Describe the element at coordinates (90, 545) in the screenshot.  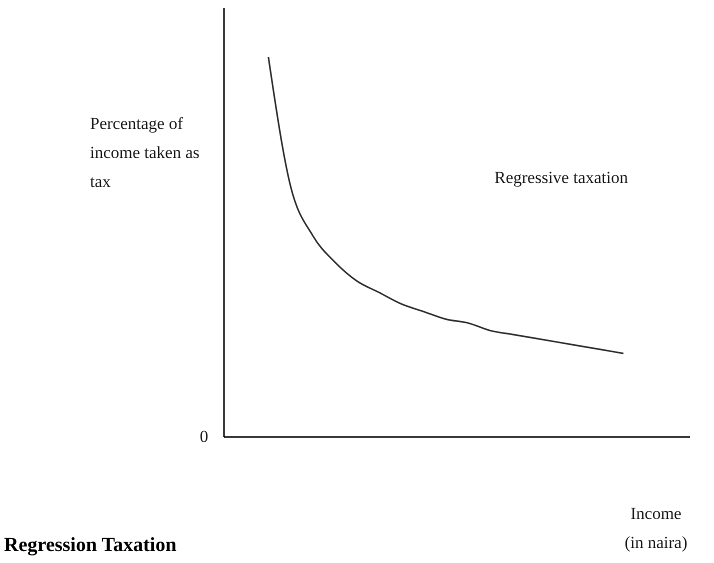
I see `text: Regression Taxation` at that location.